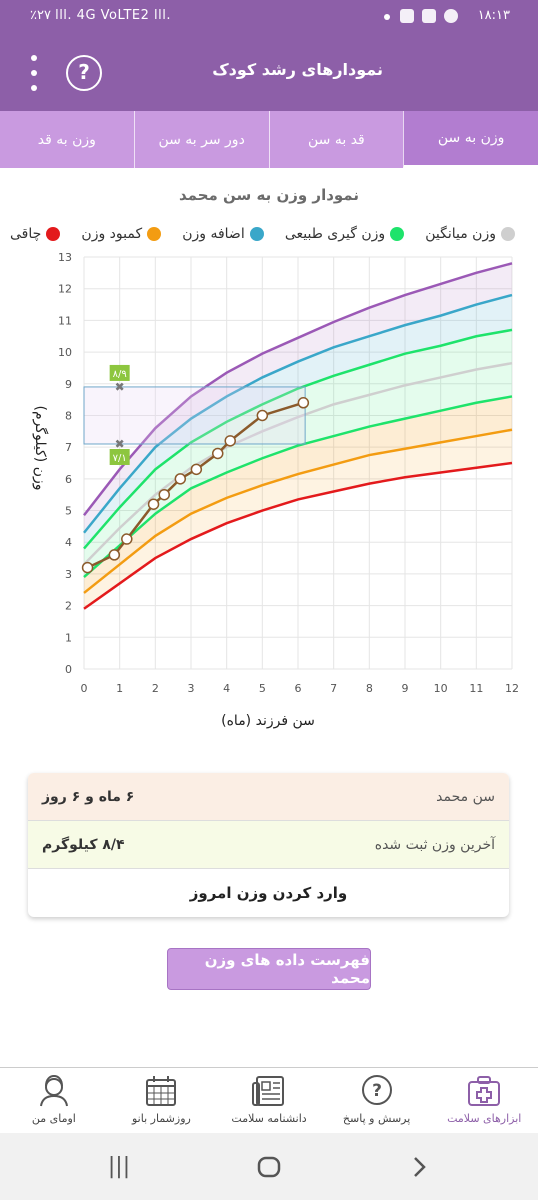  What do you see at coordinates (268, 893) in the screenshot?
I see `enter-today-weight-button: وارد کردن وزن امروز` at bounding box center [268, 893].